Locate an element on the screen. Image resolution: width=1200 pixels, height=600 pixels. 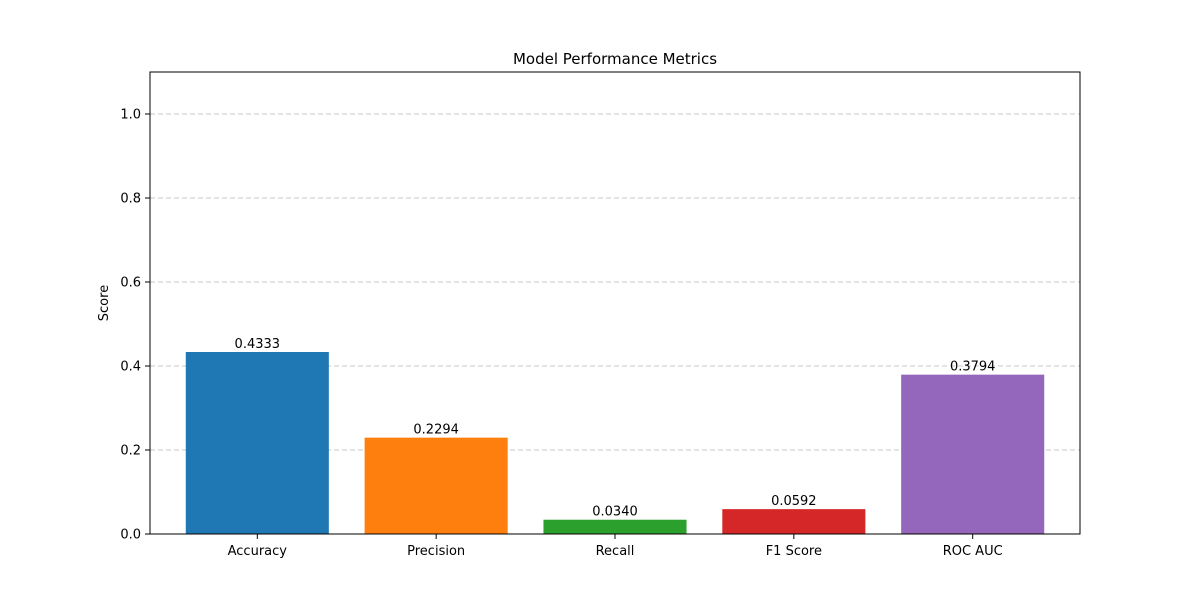
y-axis-ticks: 0.0 0.2 0.4 0.6 0.8 1.0 is located at coordinates (135, 325).